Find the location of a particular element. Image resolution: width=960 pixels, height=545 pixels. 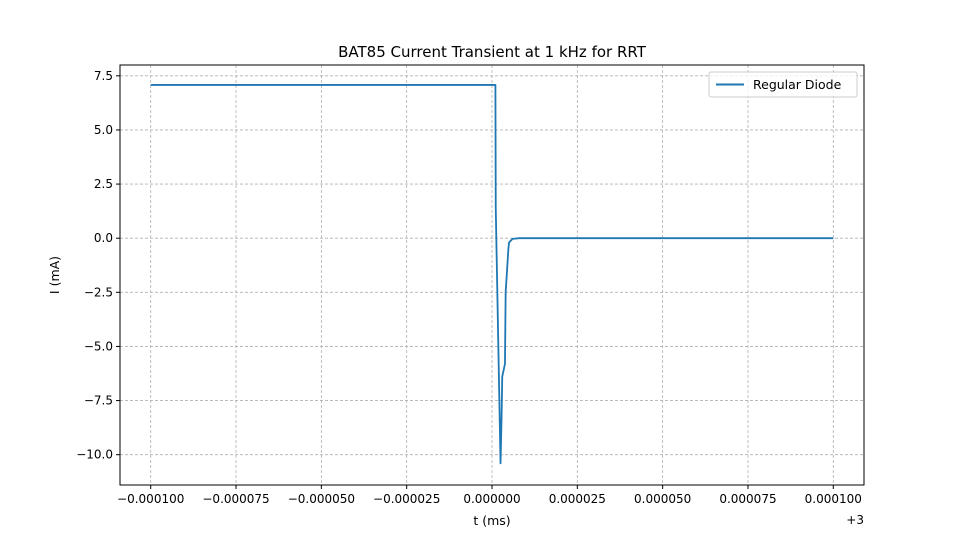

y-tick-label: 5.0 is located at coordinates (103, 130).